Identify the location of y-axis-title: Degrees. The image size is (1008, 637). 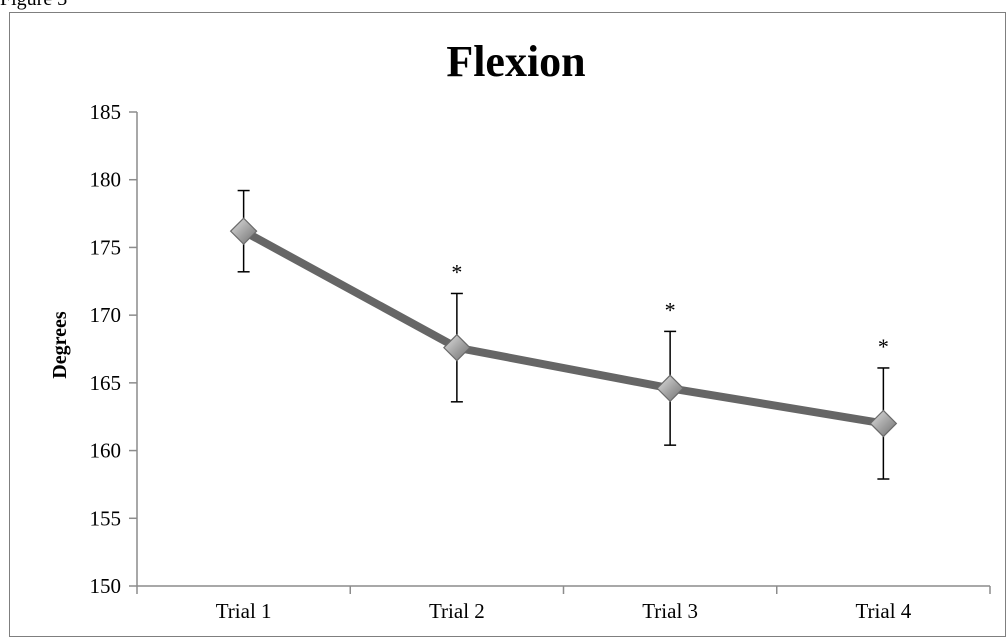
(60, 345).